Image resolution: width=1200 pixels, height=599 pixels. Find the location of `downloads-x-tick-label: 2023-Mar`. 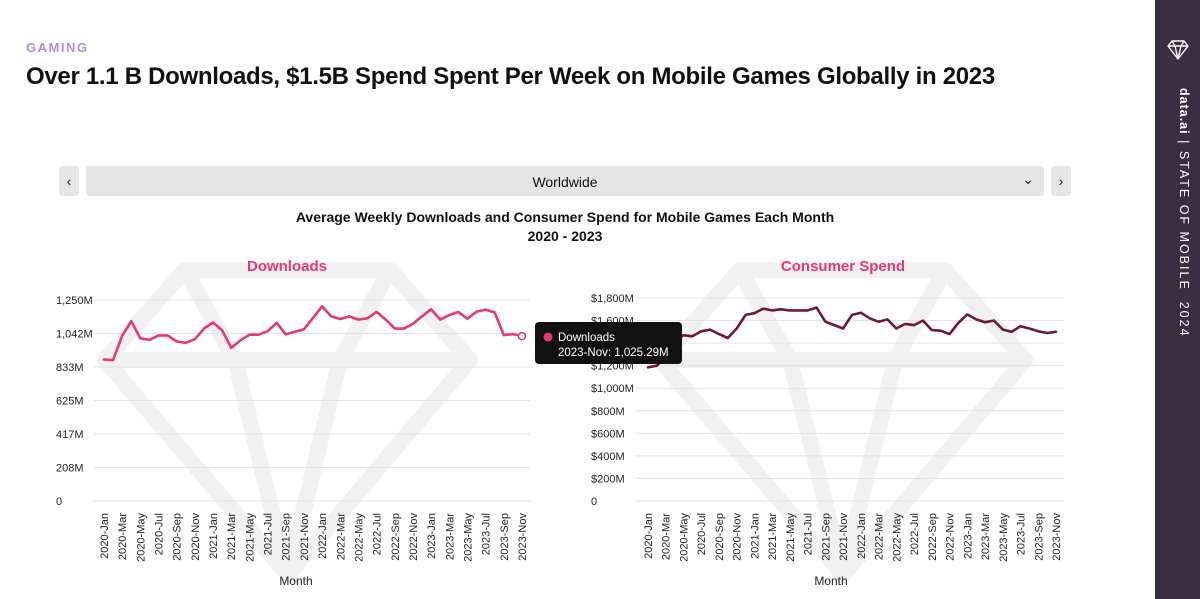

downloads-x-tick-label: 2023-Mar is located at coordinates (450, 536).